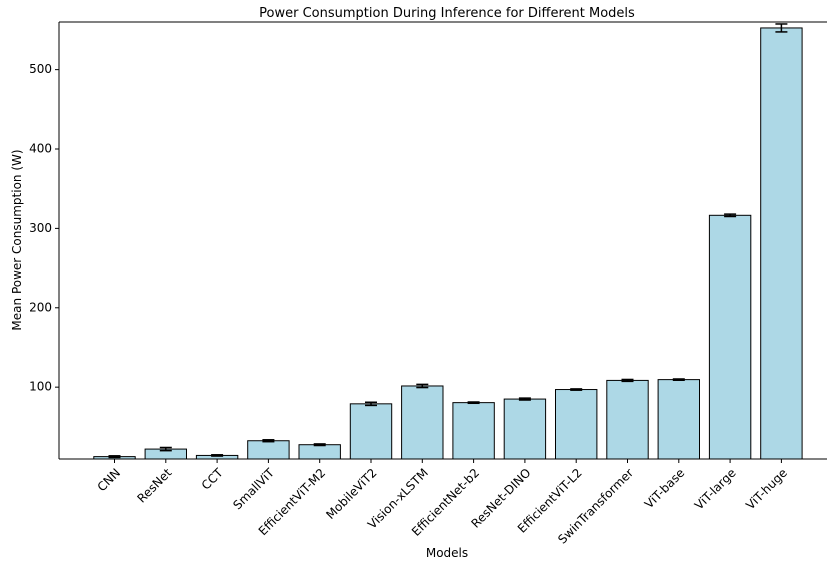 The width and height of the screenshot is (827, 561). I want to click on bar-vit-base, so click(678, 419).